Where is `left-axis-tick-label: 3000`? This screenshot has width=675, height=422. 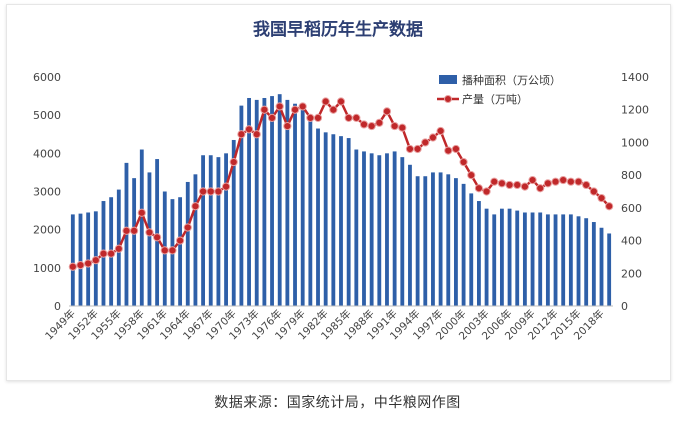
left-axis-tick-label: 3000 is located at coordinates (47, 192).